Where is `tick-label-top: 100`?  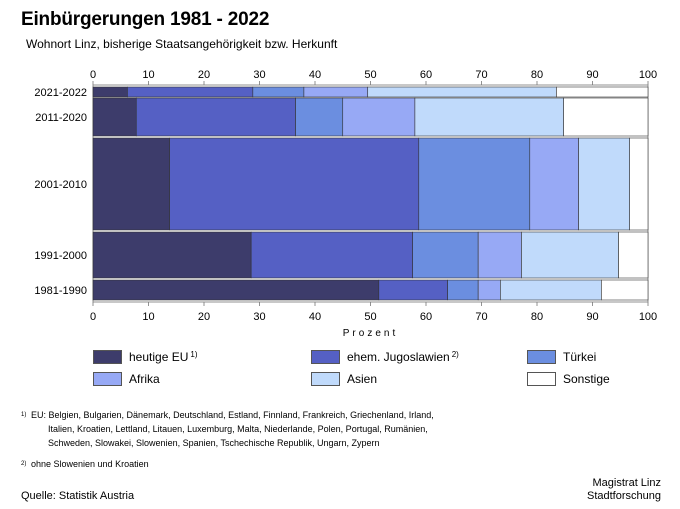 tick-label-top: 100 is located at coordinates (648, 75).